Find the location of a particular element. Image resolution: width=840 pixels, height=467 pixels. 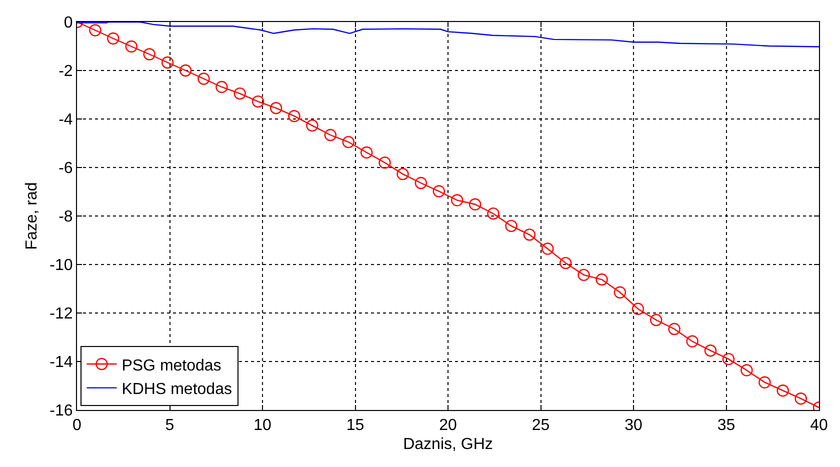

y-tick-label: -6 is located at coordinates (65, 169).